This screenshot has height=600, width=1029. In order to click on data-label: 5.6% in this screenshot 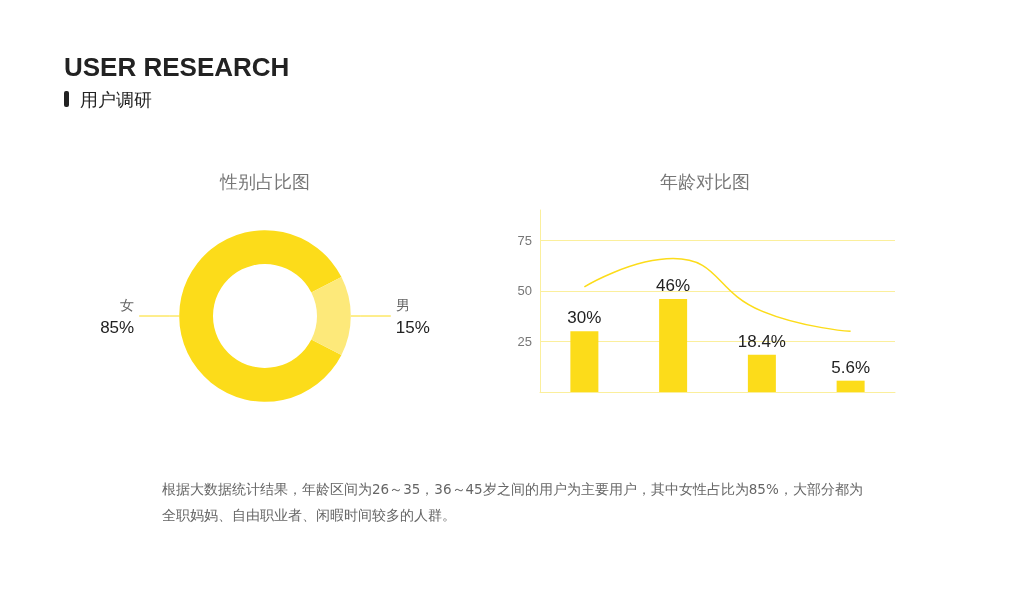, I will do `click(850, 367)`.